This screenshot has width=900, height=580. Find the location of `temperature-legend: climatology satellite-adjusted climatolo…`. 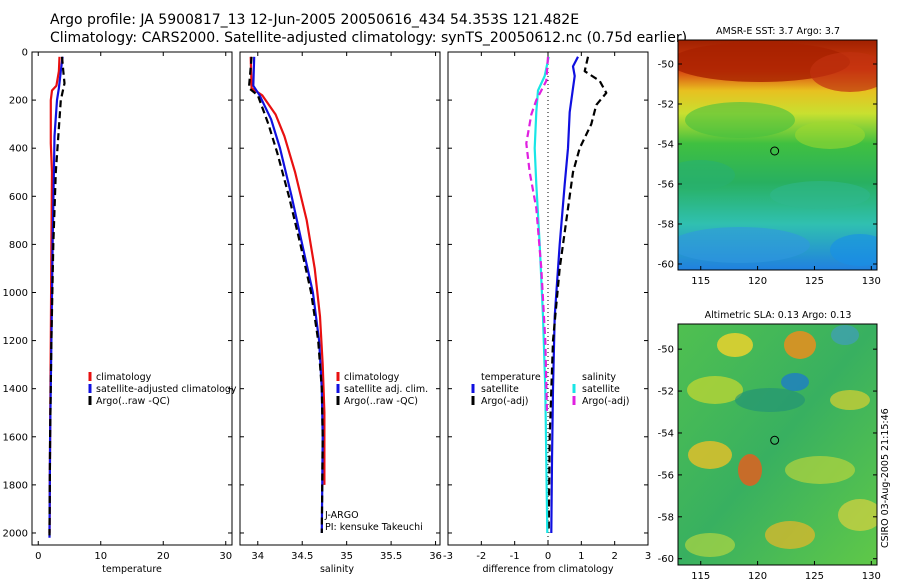

temperature-legend: climatology satellite-adjusted climatolo… is located at coordinates (162, 389).